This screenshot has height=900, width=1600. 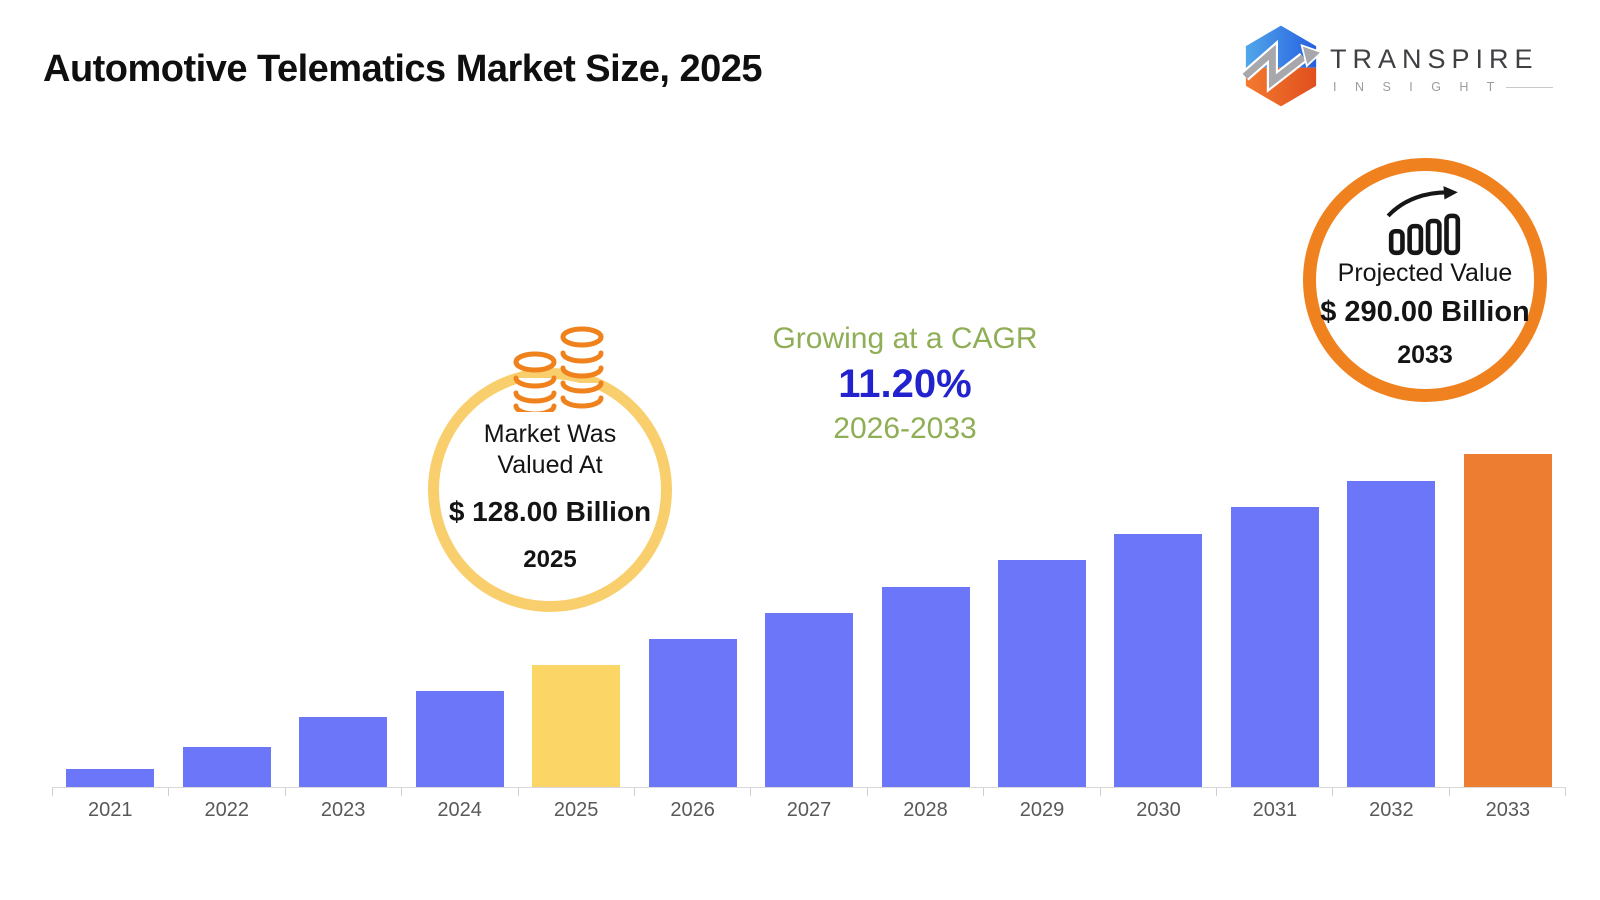 I want to click on page-title: Automotive Telematics Market Size, 2025, so click(x=402, y=69).